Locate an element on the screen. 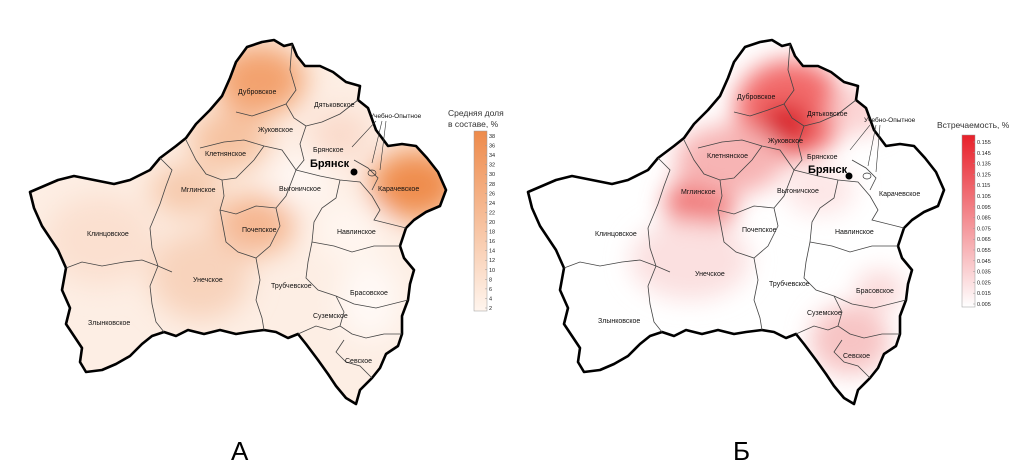 The height and width of the screenshot is (474, 1024). label-vygonichskoe-b: Выгоничское is located at coordinates (798, 191).